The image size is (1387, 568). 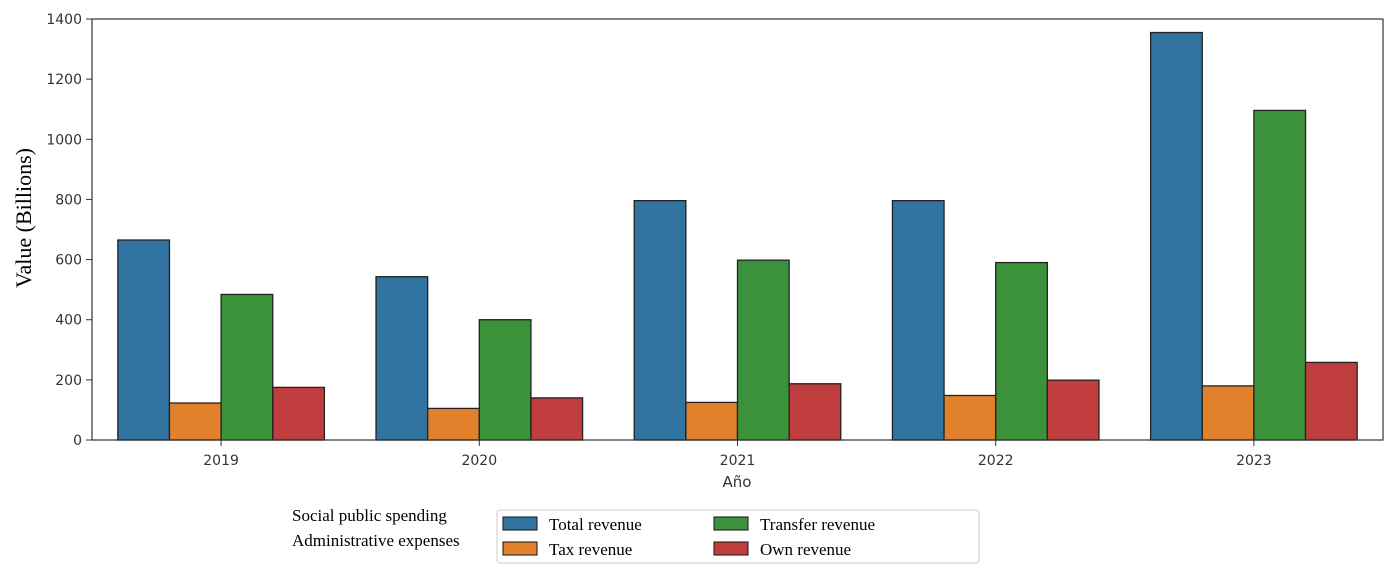 What do you see at coordinates (1280, 275) in the screenshot?
I see `bar-transfer-revenue-2023` at bounding box center [1280, 275].